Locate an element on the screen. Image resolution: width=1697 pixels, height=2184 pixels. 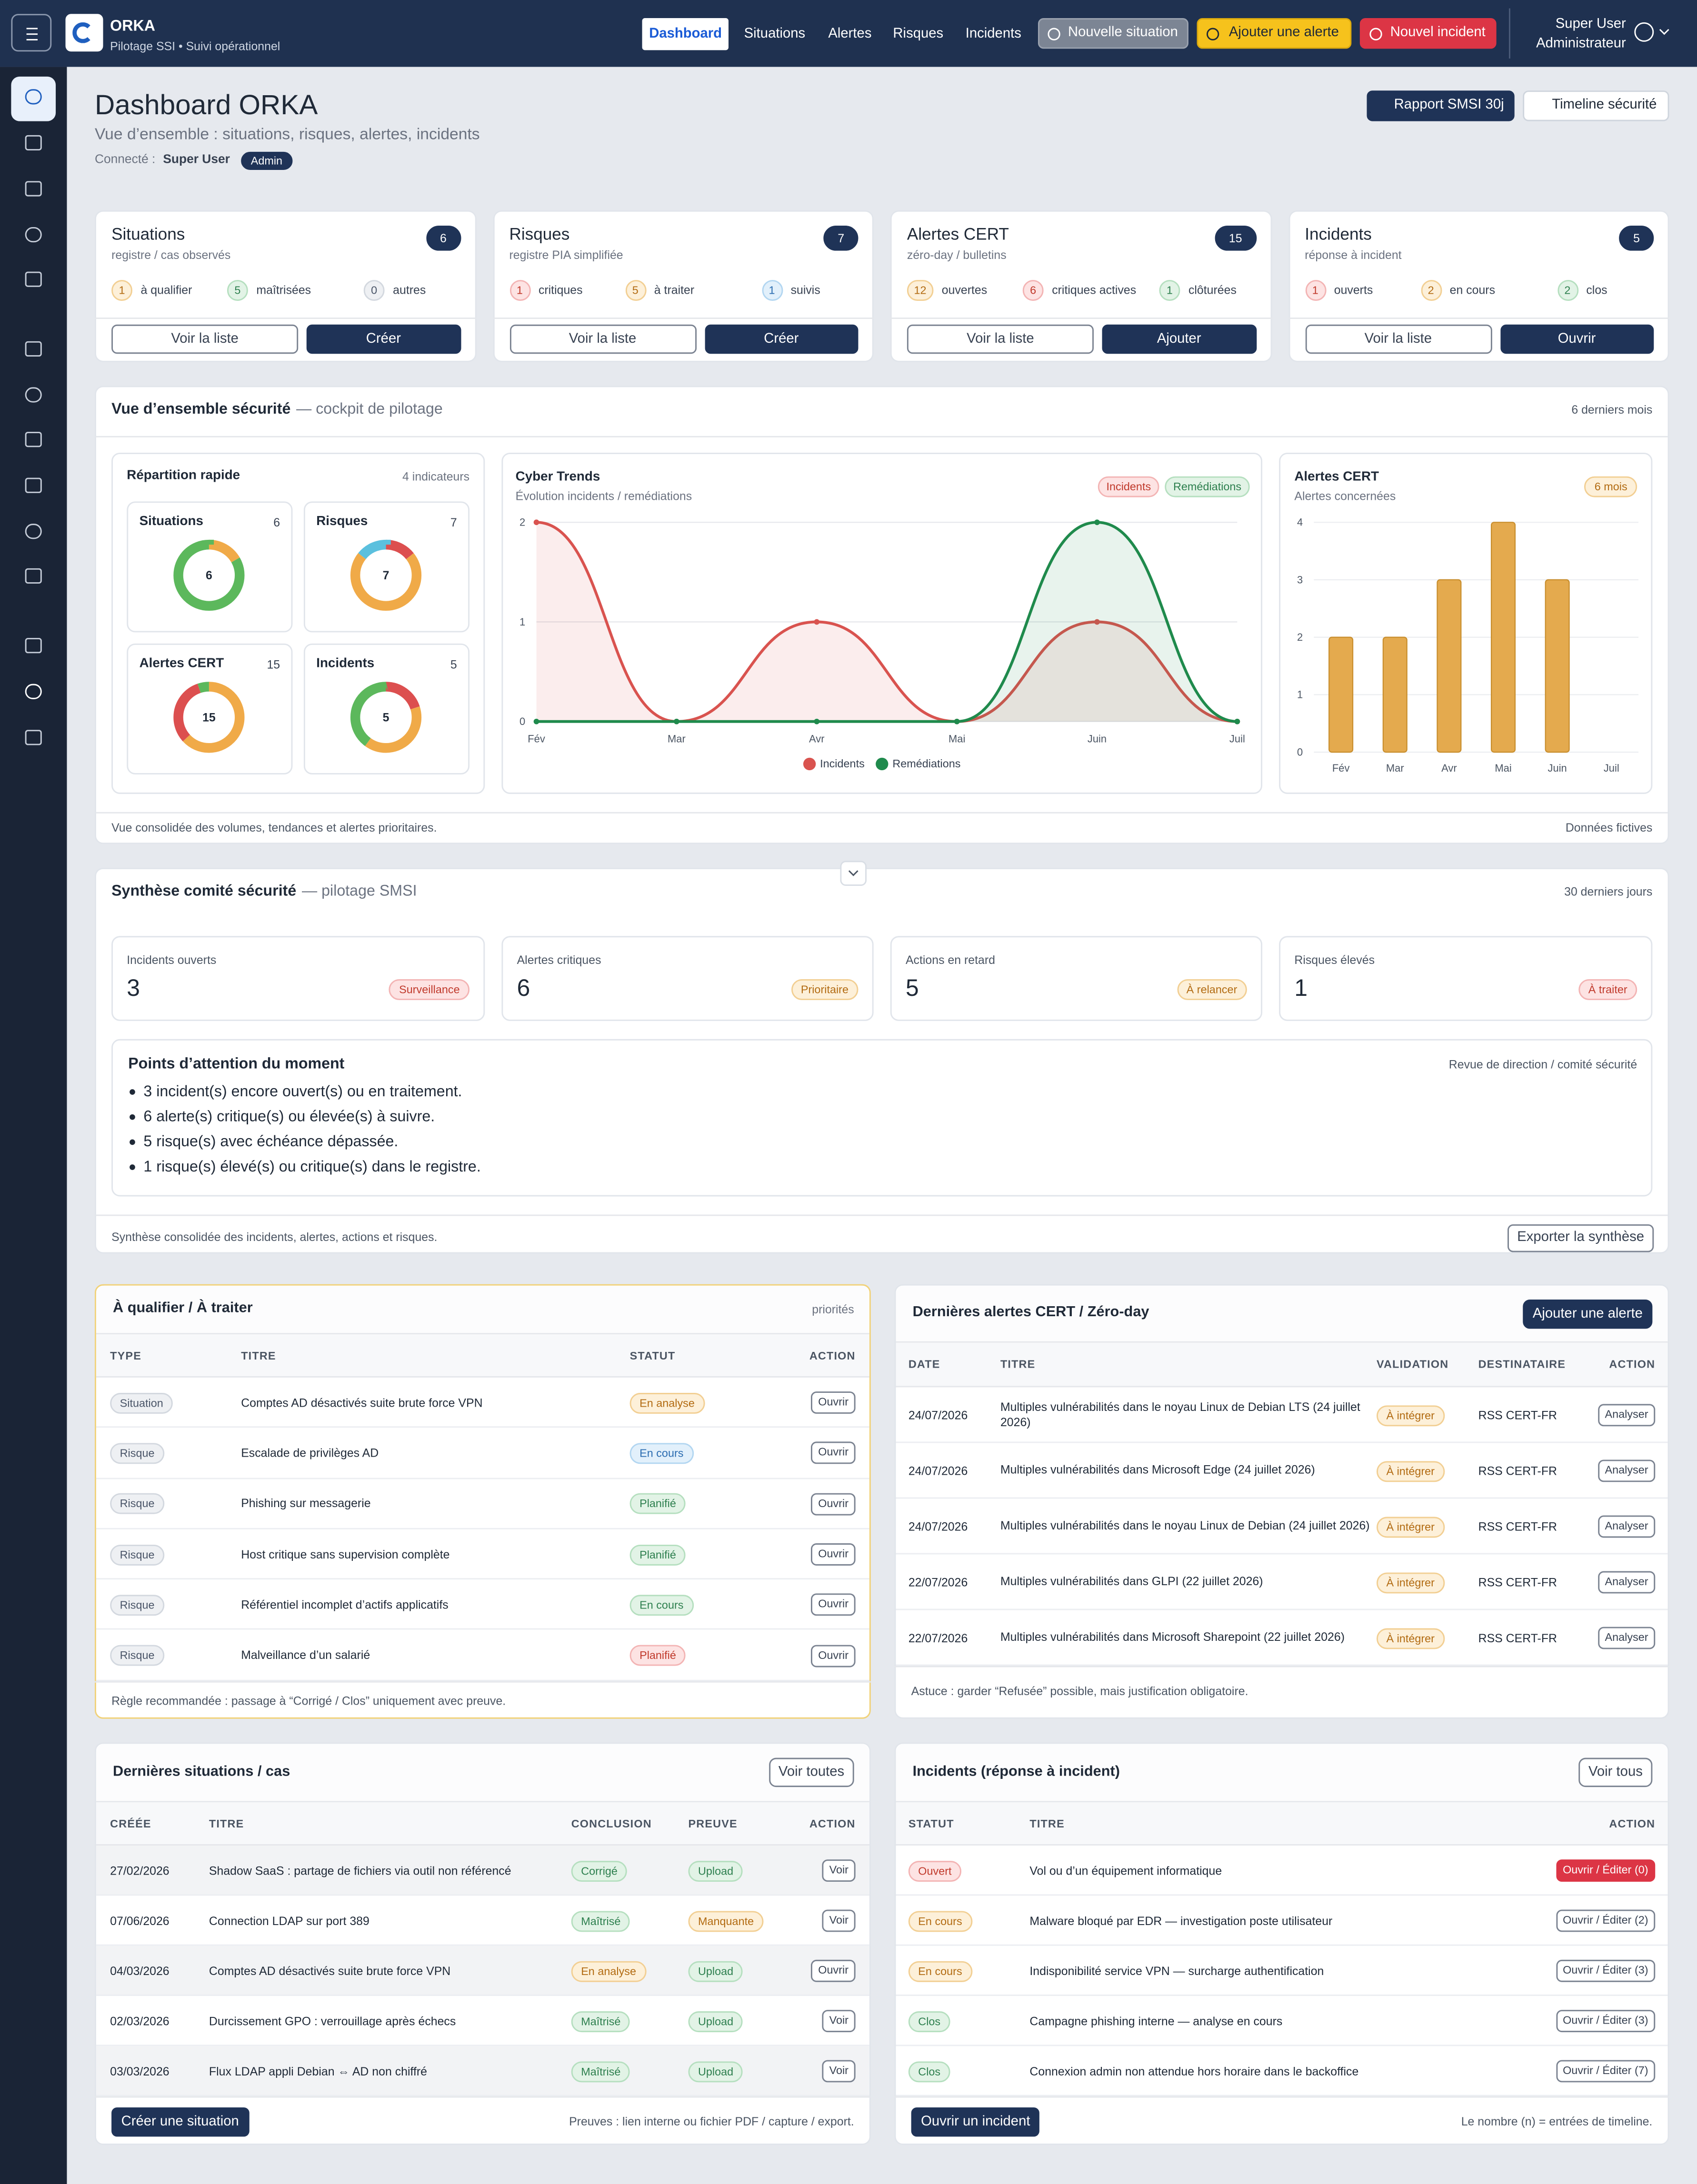
column-header is located at coordinates (1282, 1365).